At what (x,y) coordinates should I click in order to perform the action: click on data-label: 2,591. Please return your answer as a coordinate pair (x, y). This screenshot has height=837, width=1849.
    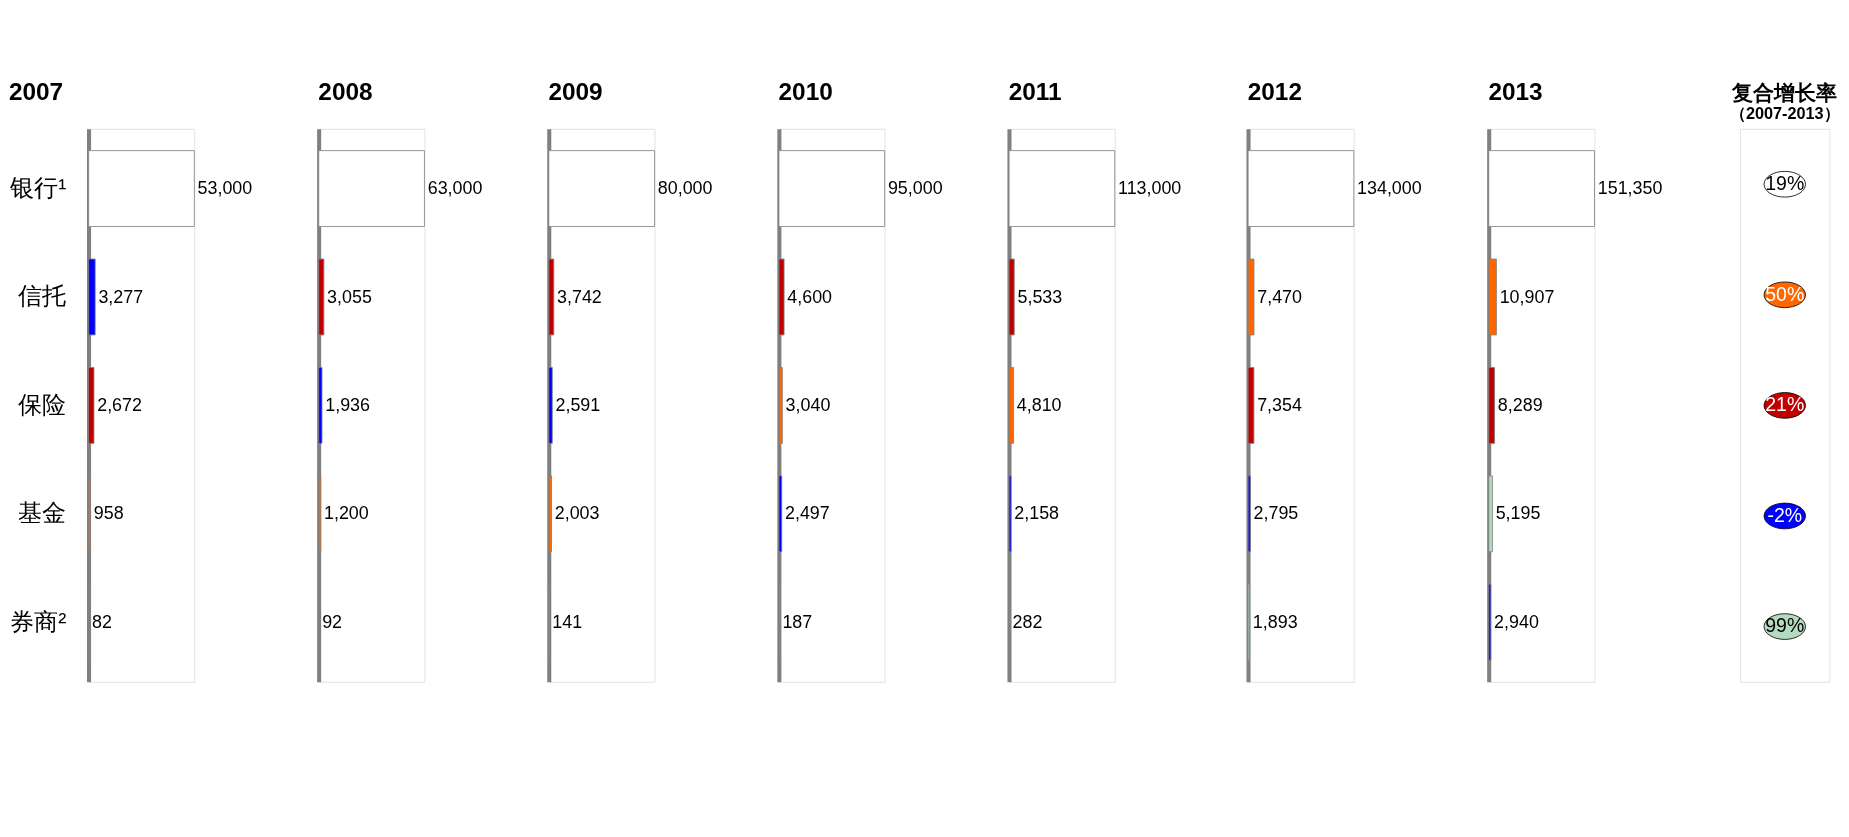
    Looking at the image, I should click on (578, 405).